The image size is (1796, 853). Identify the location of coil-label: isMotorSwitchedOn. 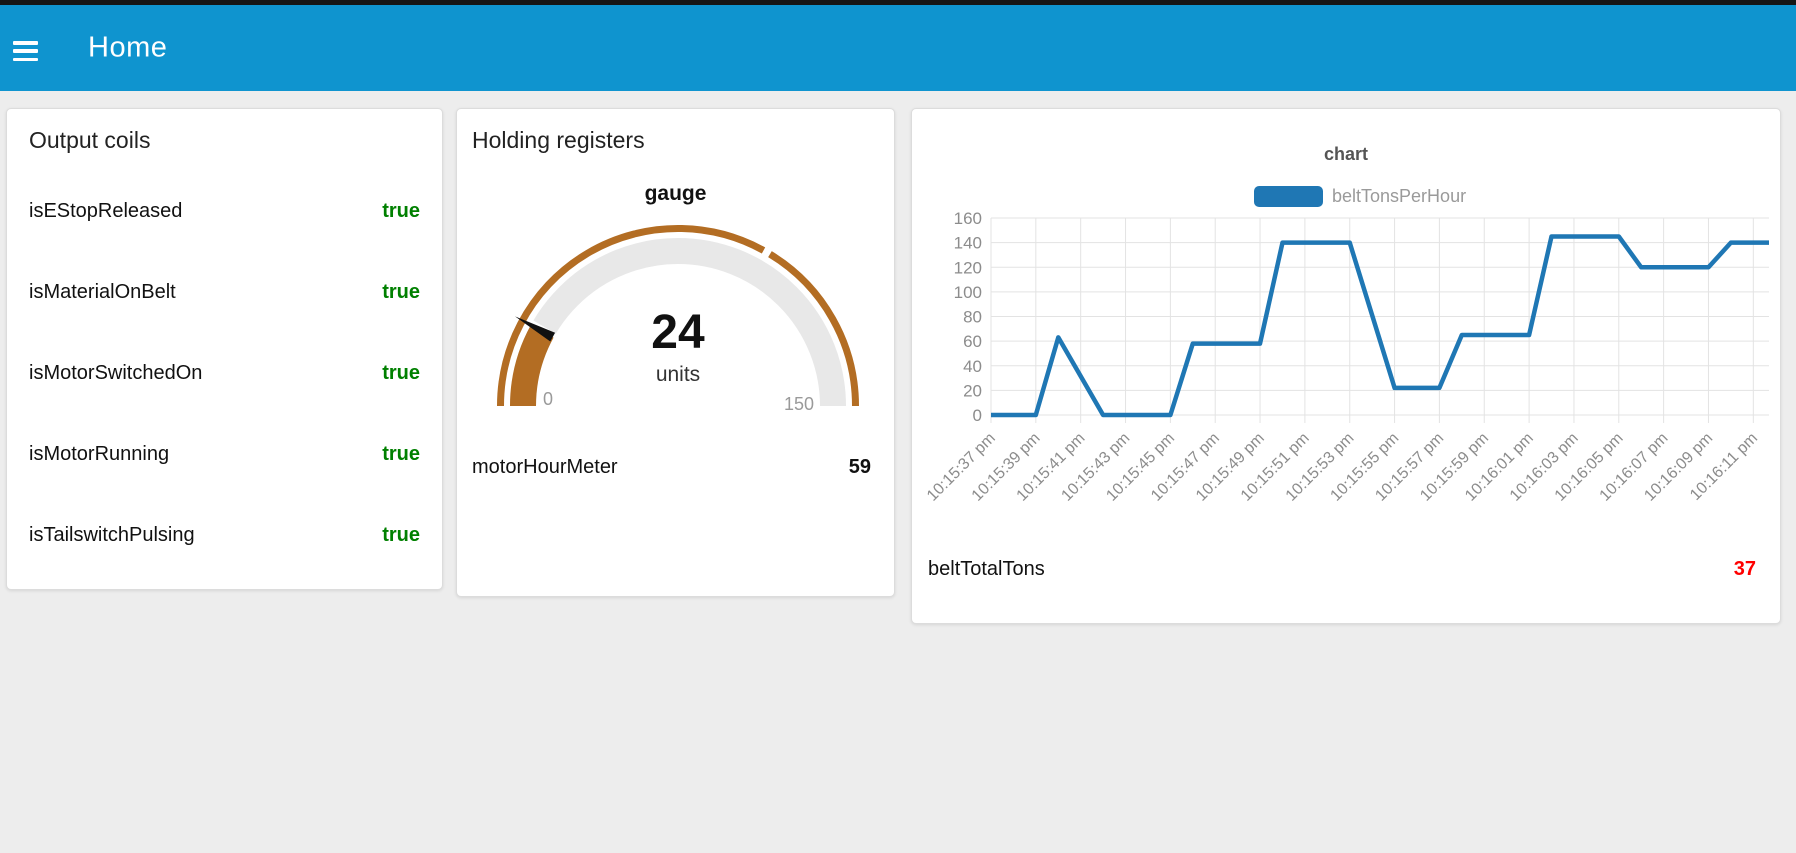
(116, 373).